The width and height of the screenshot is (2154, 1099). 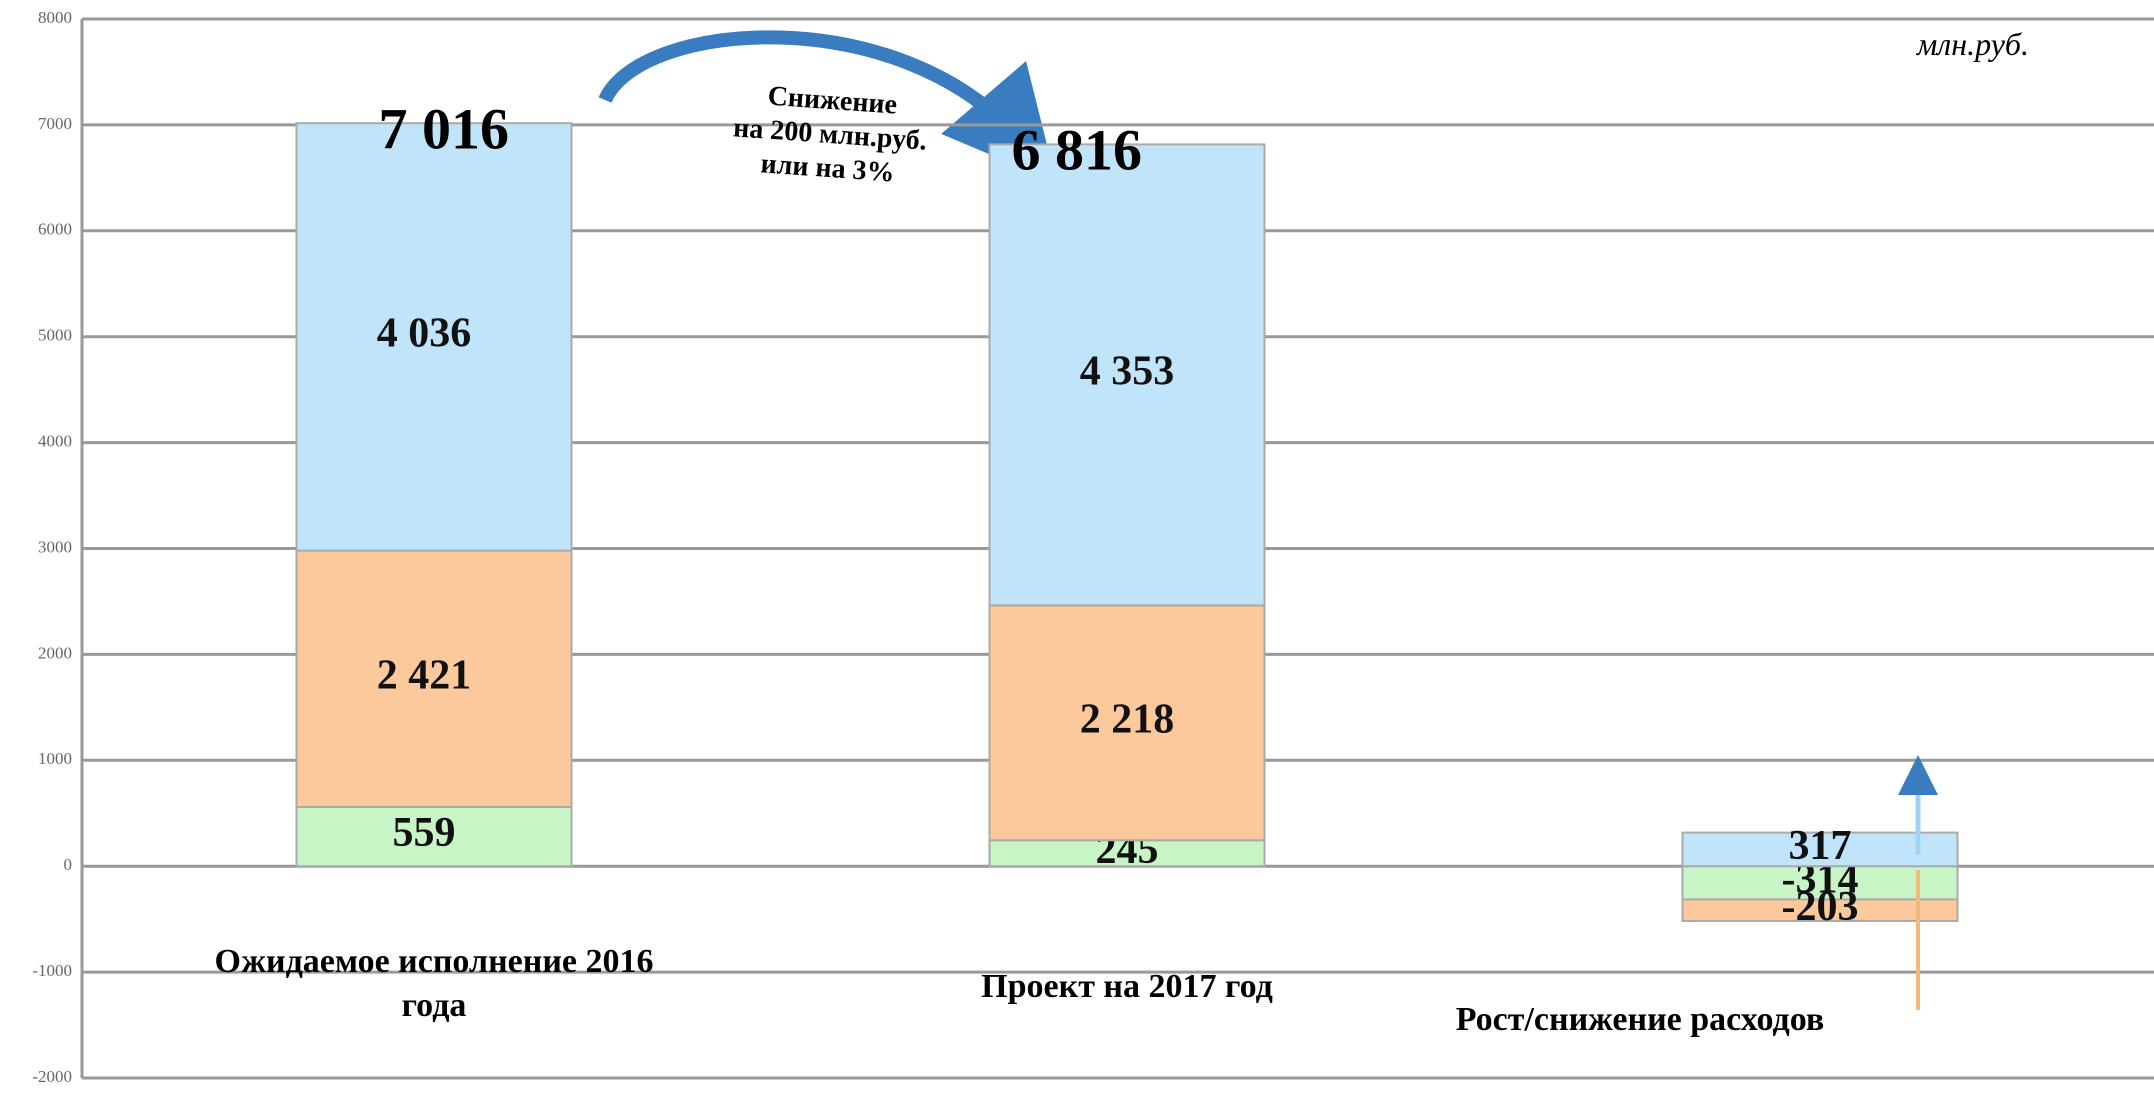 What do you see at coordinates (55, 546) in the screenshot?
I see `y-tick-label: 3000` at bounding box center [55, 546].